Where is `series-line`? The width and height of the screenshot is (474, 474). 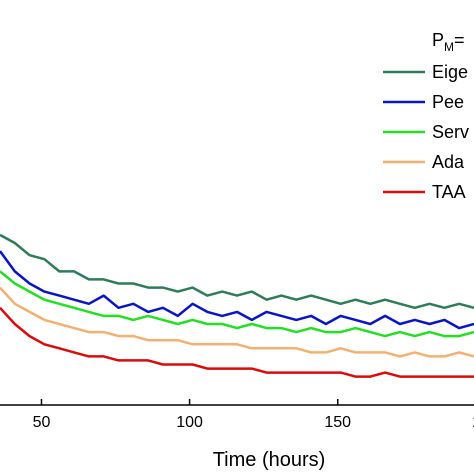
series-line is located at coordinates (237, 304).